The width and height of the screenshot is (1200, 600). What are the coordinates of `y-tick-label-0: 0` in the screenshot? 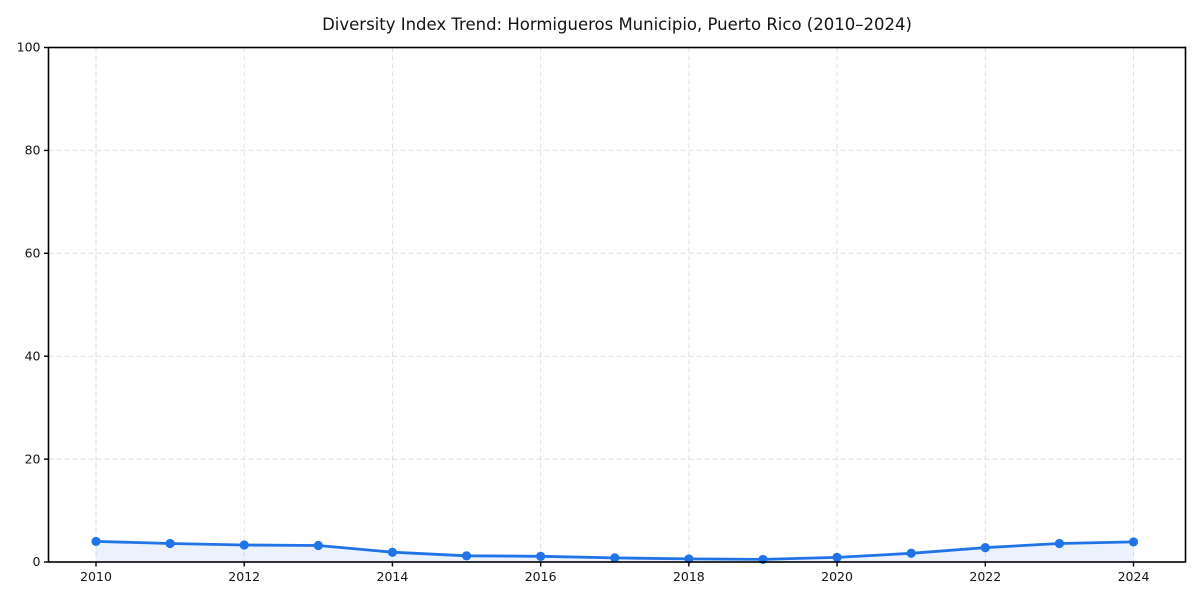 It's located at (37, 561).